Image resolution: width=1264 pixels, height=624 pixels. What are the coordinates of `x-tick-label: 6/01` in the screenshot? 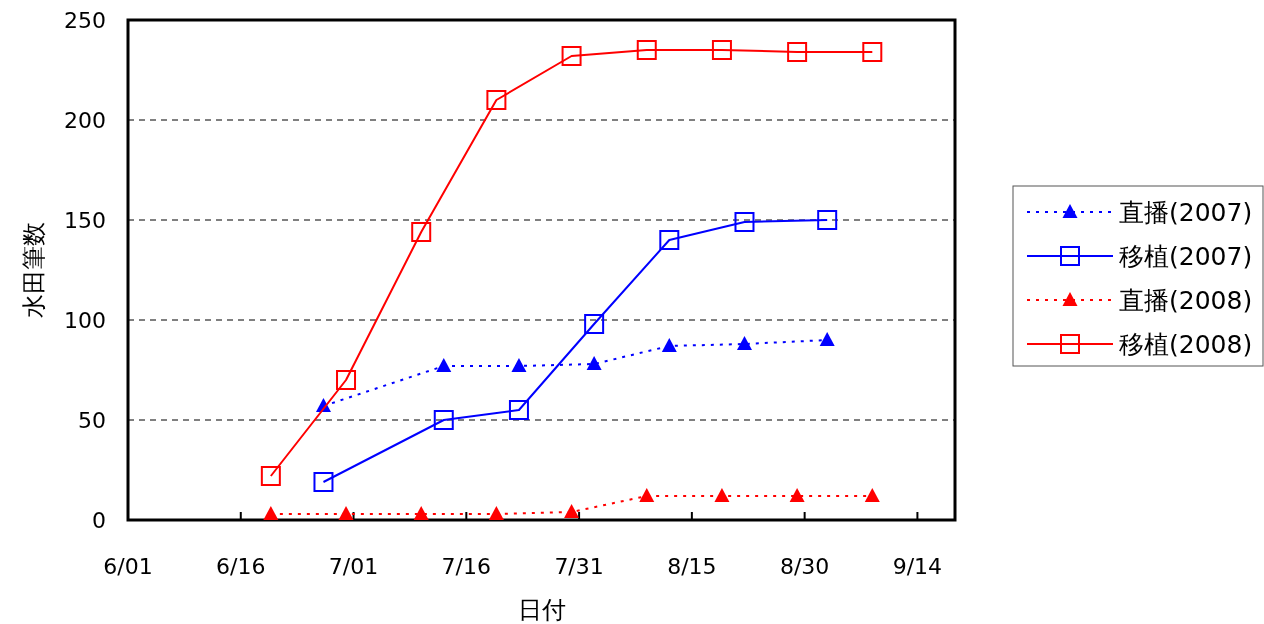 It's located at (128, 566).